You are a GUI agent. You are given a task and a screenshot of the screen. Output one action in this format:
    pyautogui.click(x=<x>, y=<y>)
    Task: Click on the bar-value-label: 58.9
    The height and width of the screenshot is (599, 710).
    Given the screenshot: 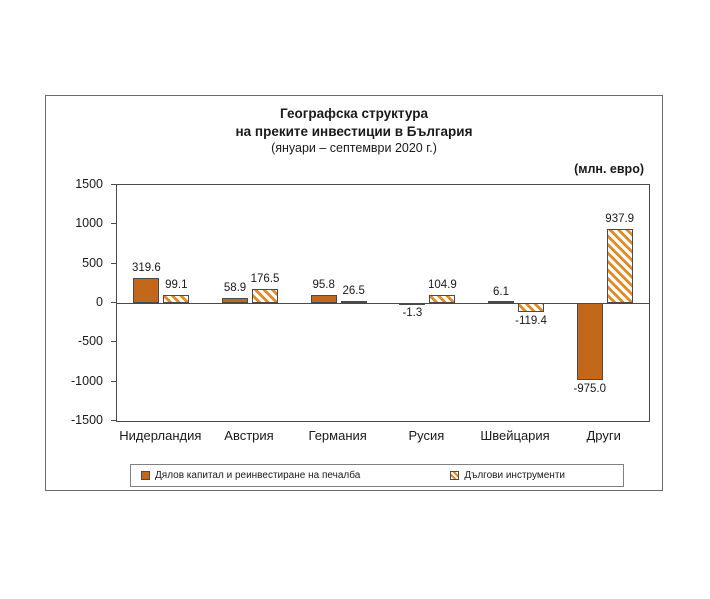 What is the action you would take?
    pyautogui.click(x=235, y=288)
    